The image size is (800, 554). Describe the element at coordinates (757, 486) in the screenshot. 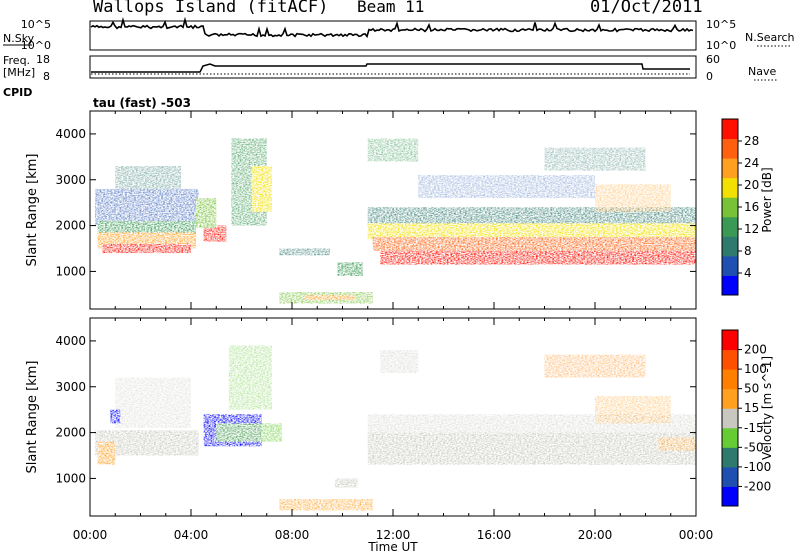

I see `colorbar-tick: -200` at that location.